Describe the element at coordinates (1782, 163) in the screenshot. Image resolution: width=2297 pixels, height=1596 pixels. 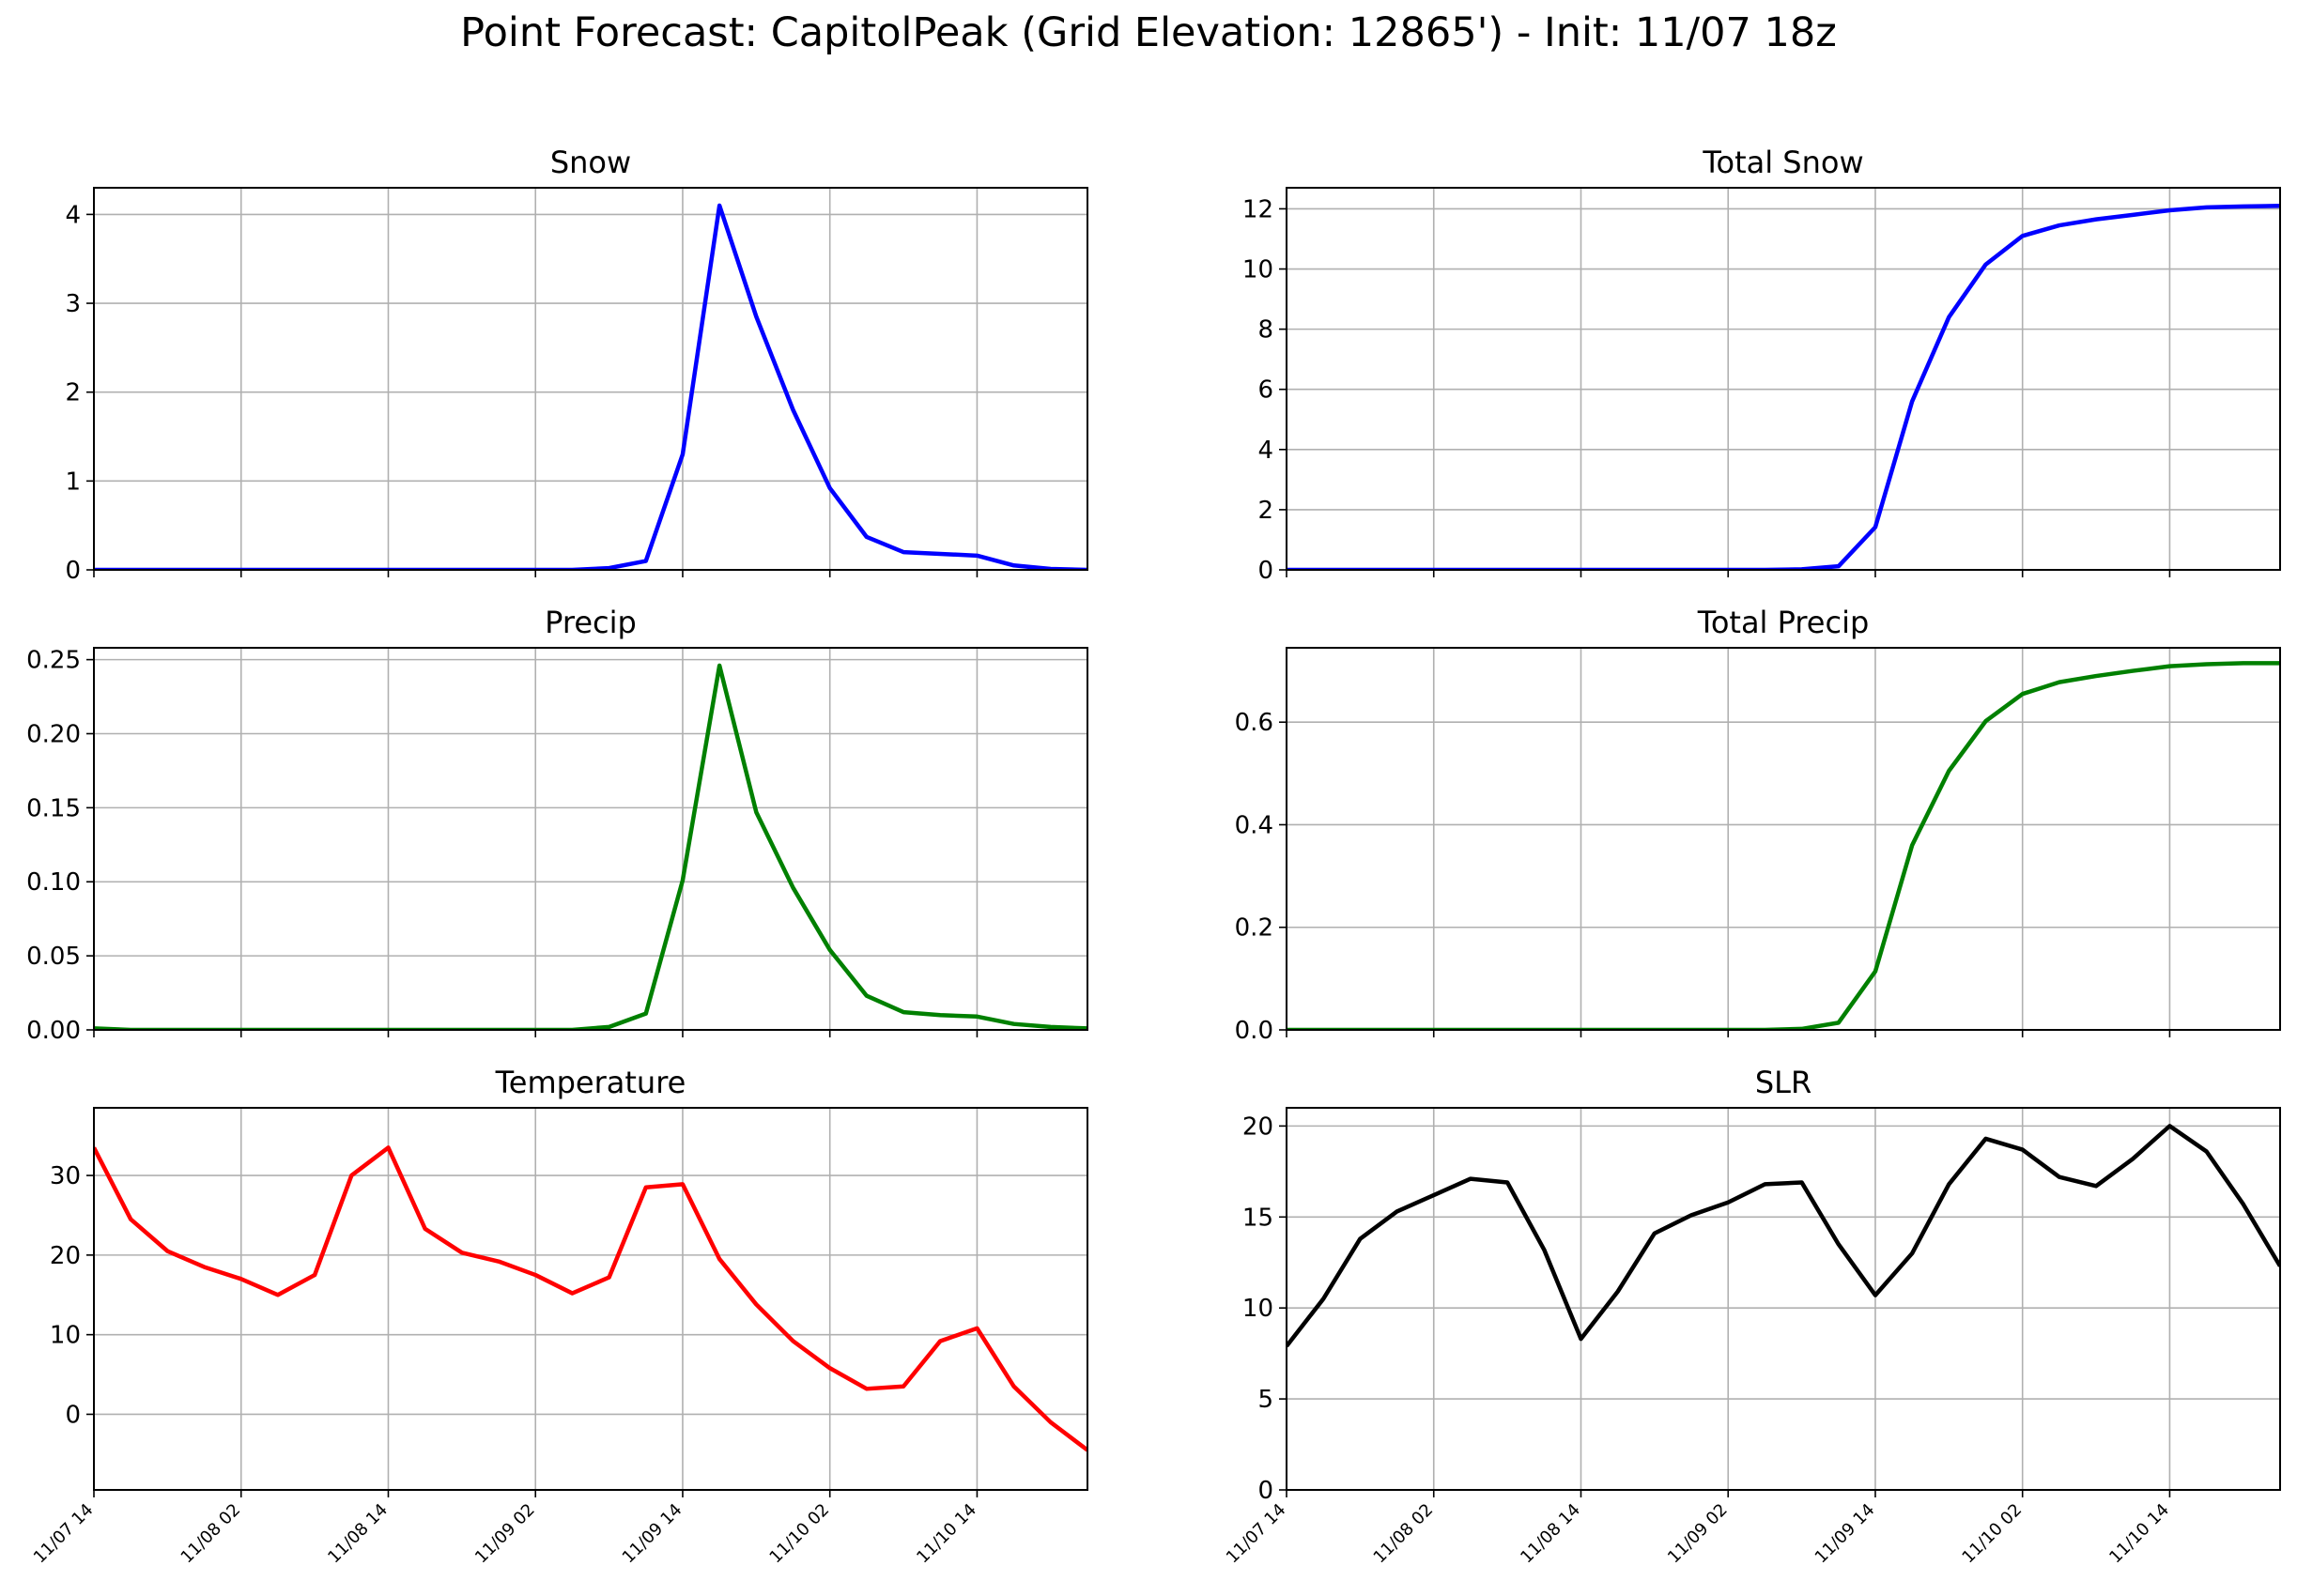
I see `total-snow-title: Total Snow` at that location.